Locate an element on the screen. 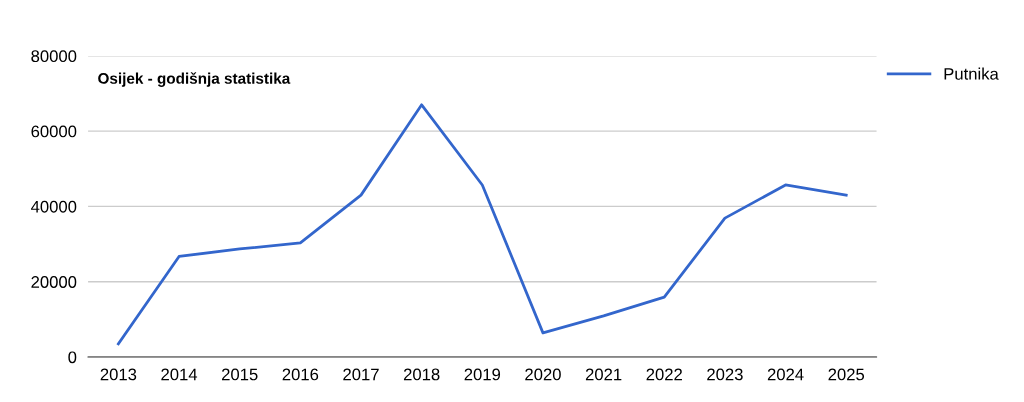  y-tick-label: 60000 is located at coordinates (54, 131).